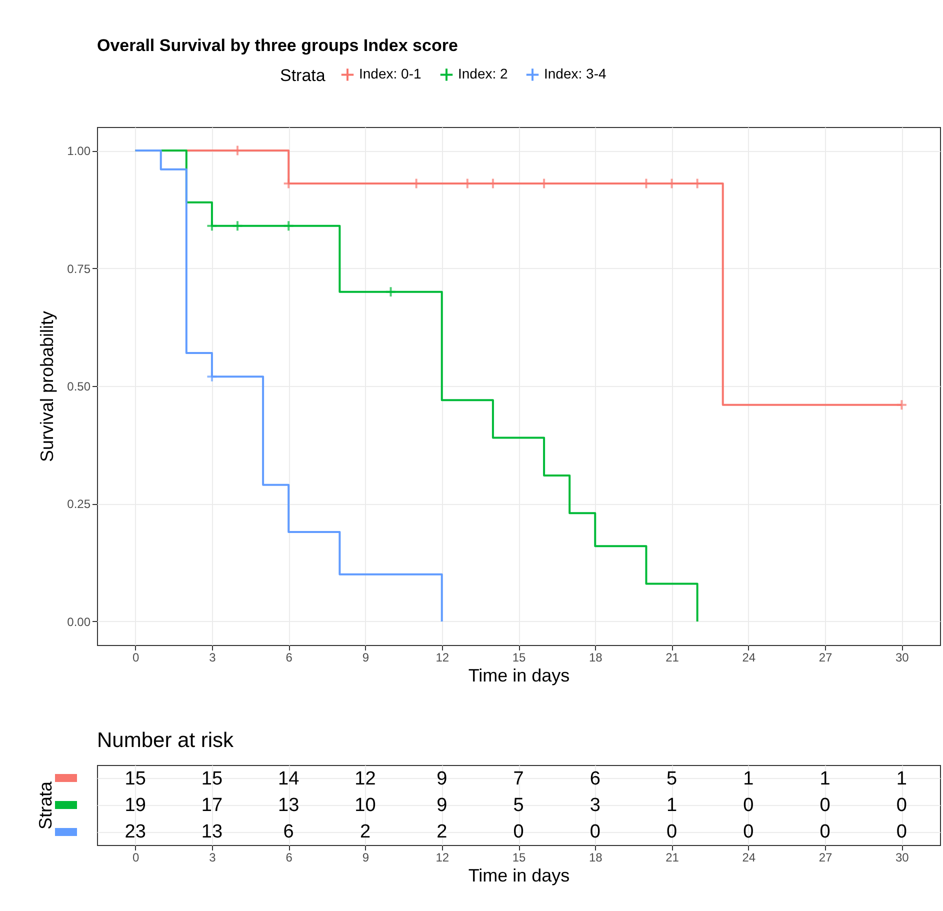 This screenshot has width=943, height=911. What do you see at coordinates (595, 805) in the screenshot?
I see `data-label: 3` at bounding box center [595, 805].